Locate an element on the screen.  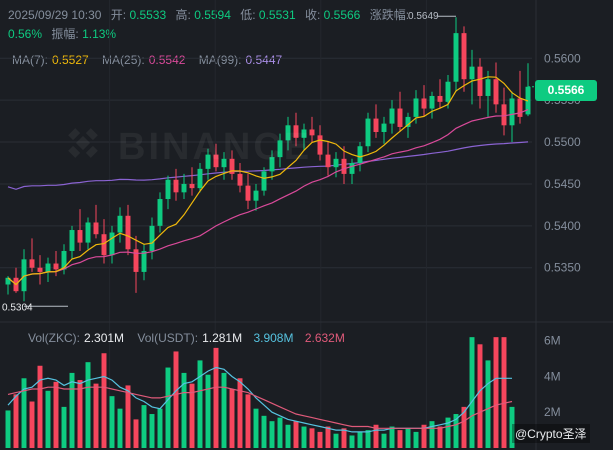
ma-legend: MA(7): 0.5527 MA(25): 0.5542 MA(99): 0.5447 is located at coordinates (149, 60).